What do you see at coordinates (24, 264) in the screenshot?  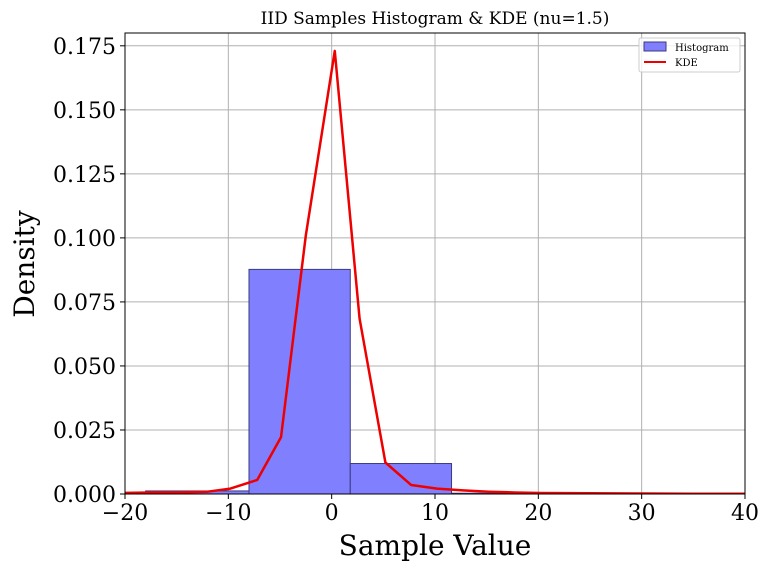 I see `y-axis-label: Density` at bounding box center [24, 264].